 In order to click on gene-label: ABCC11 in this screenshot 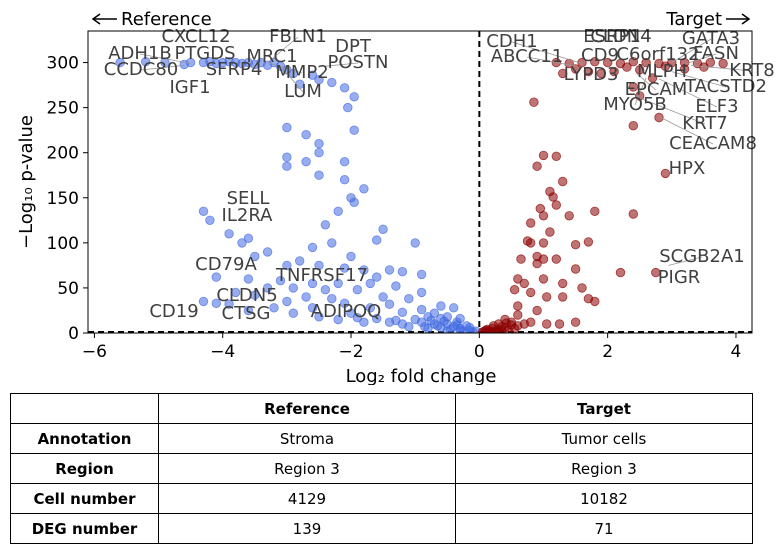, I will do `click(527, 56)`.